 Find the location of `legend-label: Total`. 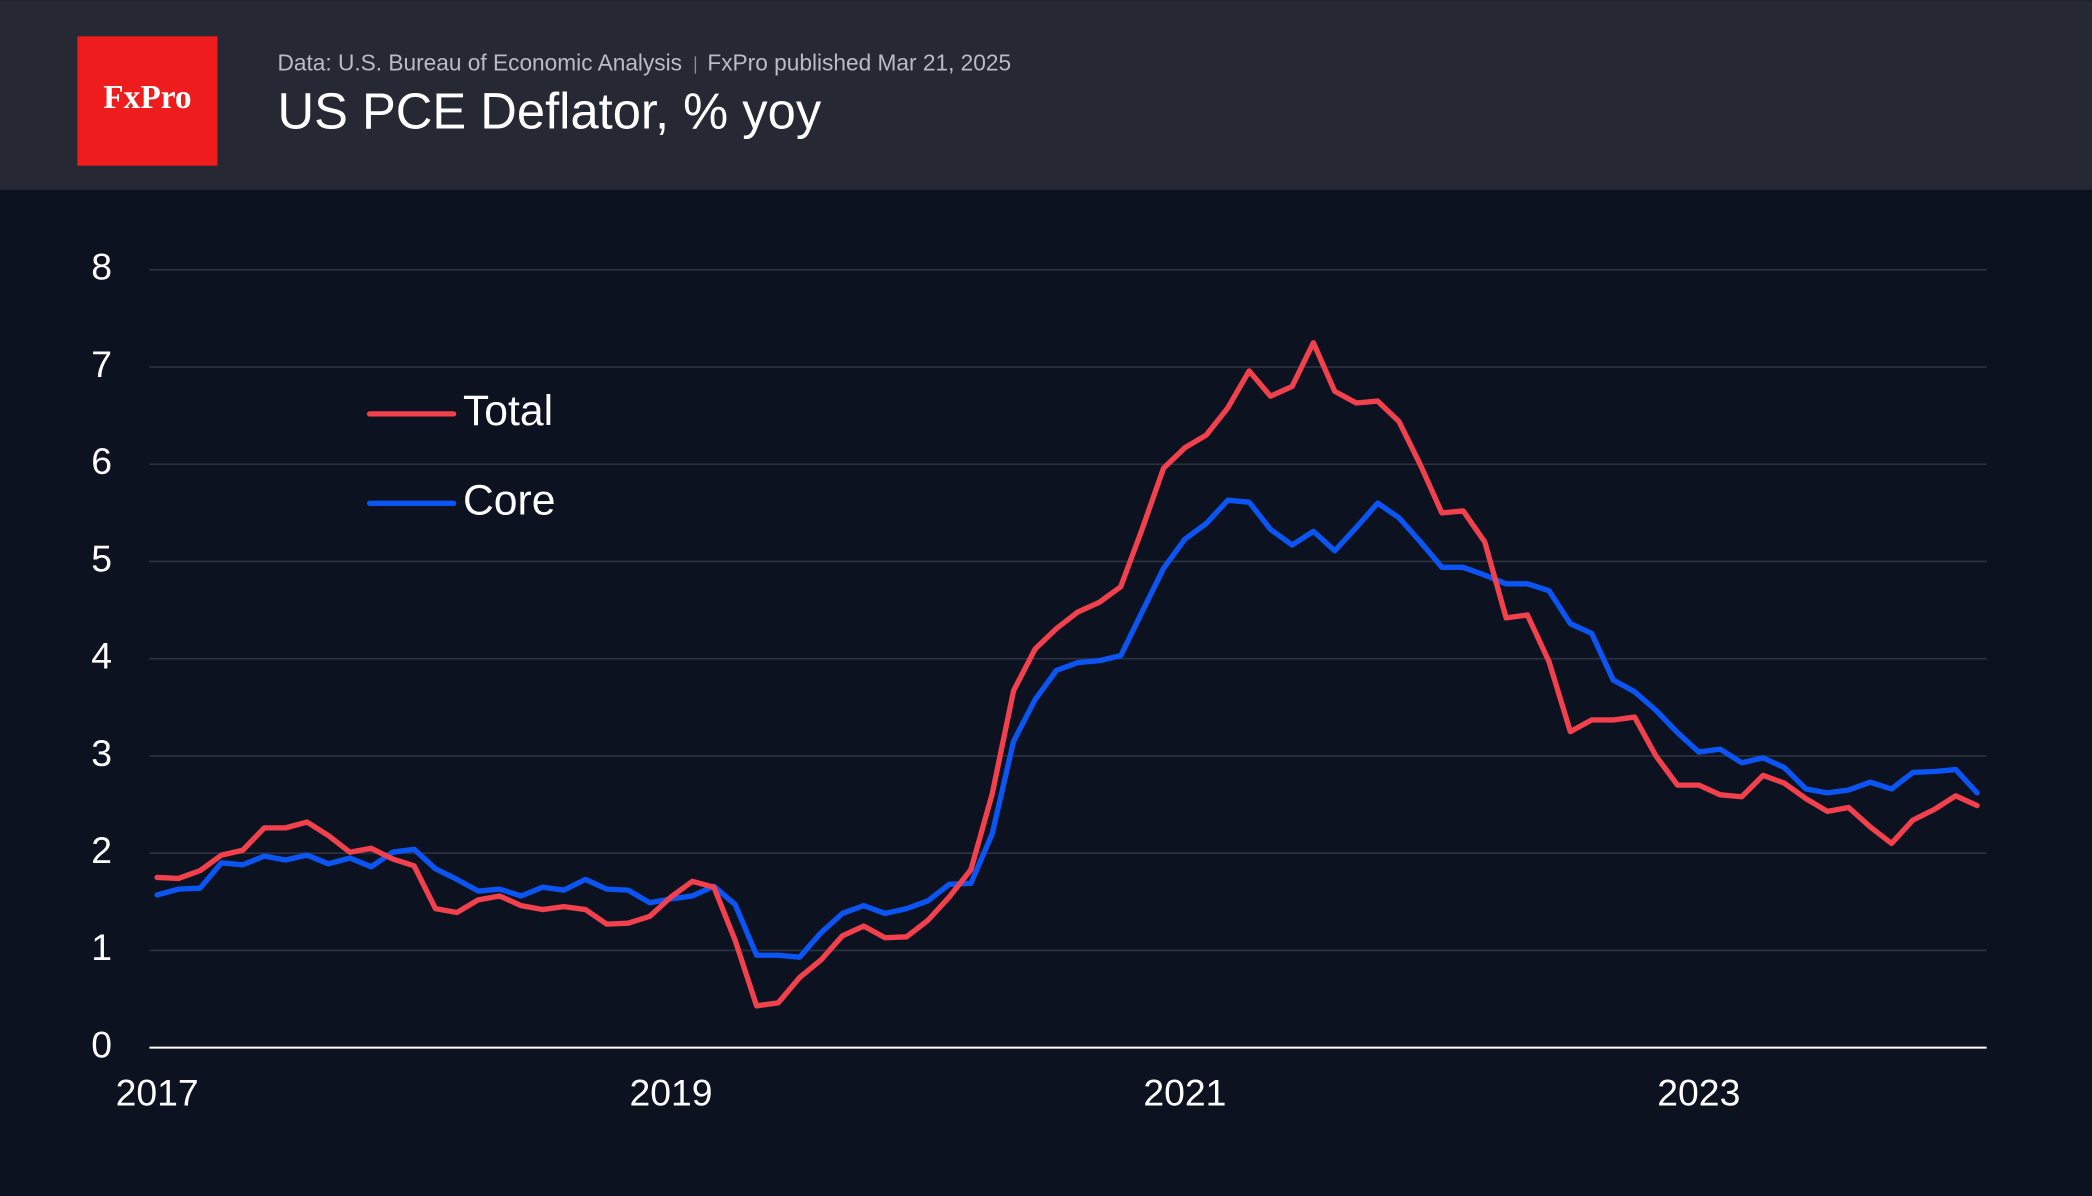

legend-label: Total is located at coordinates (508, 411).